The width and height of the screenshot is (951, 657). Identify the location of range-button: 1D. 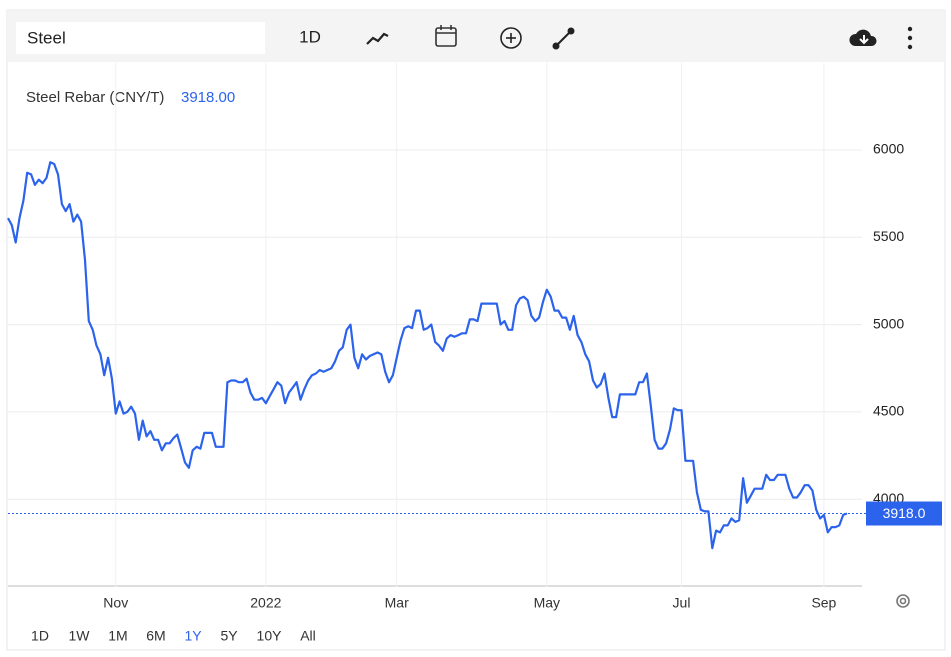
(40, 636).